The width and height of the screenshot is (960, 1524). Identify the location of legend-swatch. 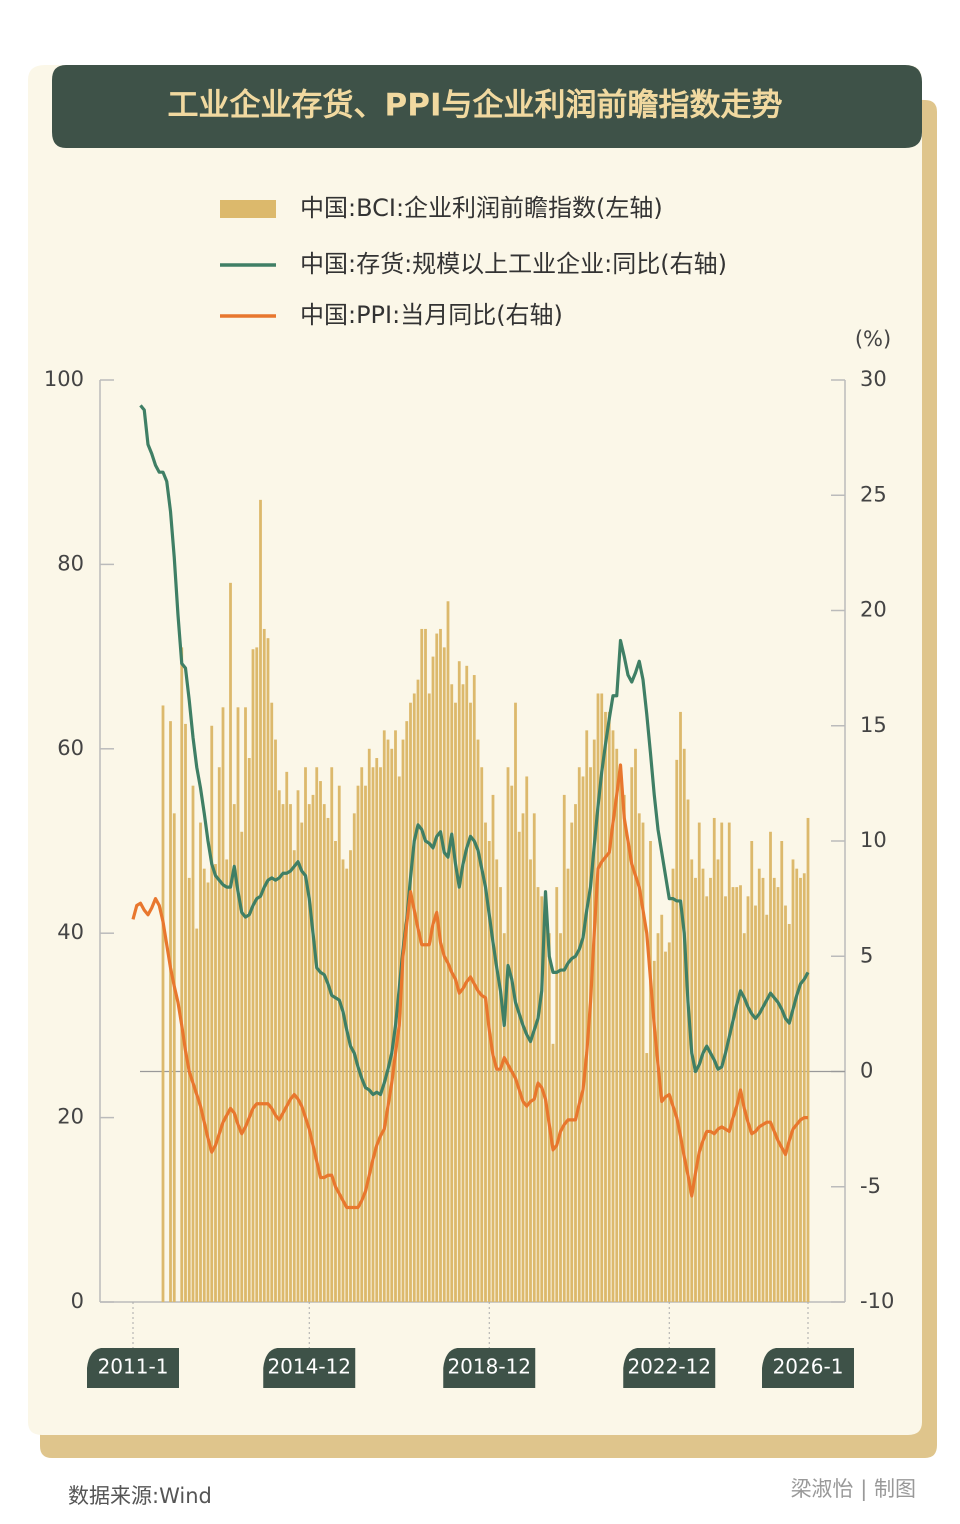
(248, 209).